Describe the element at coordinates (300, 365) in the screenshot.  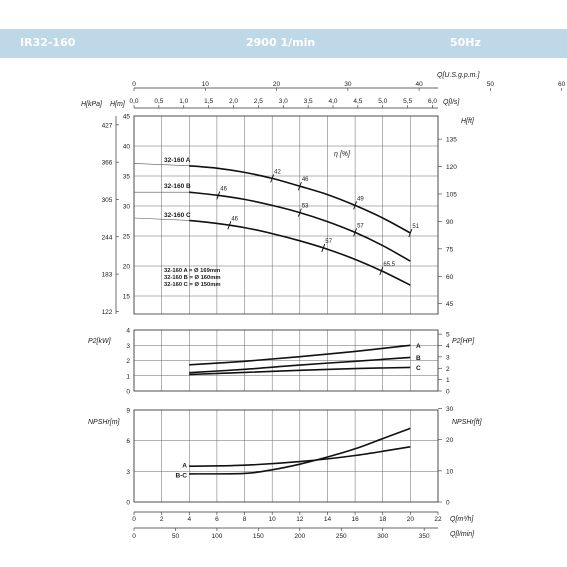
I see `power-curve-b` at that location.